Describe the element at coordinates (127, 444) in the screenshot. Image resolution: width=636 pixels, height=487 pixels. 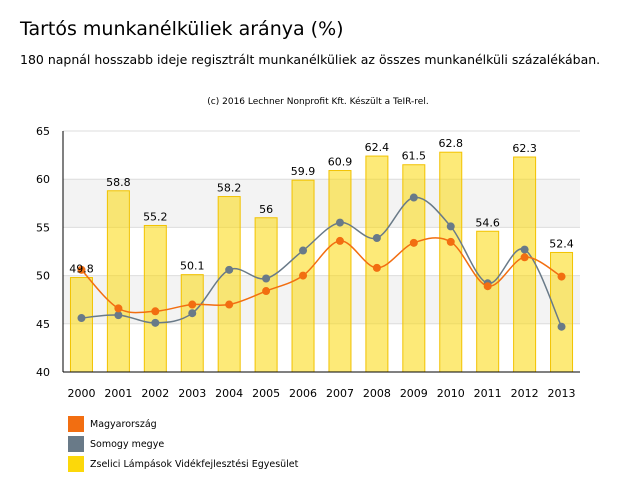
I see `legend-label-somogy: Somogy megye` at that location.